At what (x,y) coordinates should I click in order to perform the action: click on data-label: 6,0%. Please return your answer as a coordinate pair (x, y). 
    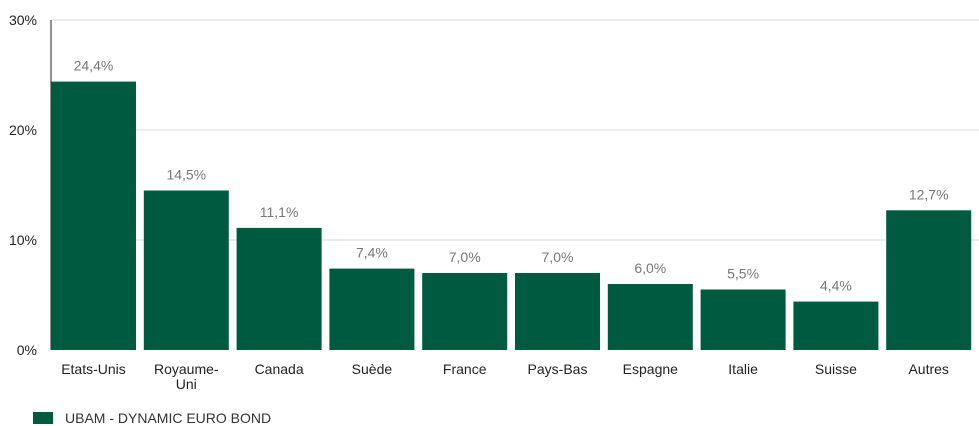
    Looking at the image, I should click on (650, 268).